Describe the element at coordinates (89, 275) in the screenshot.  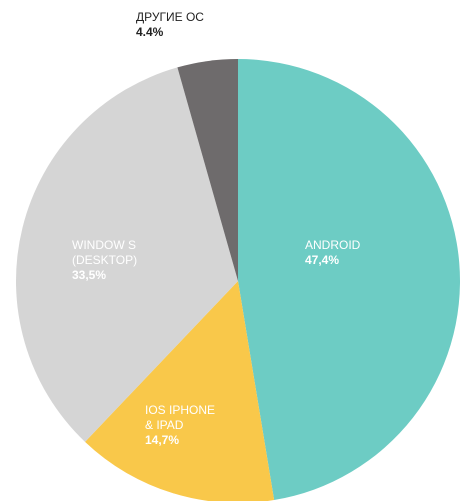
I see `value-label: 33,5%` at that location.